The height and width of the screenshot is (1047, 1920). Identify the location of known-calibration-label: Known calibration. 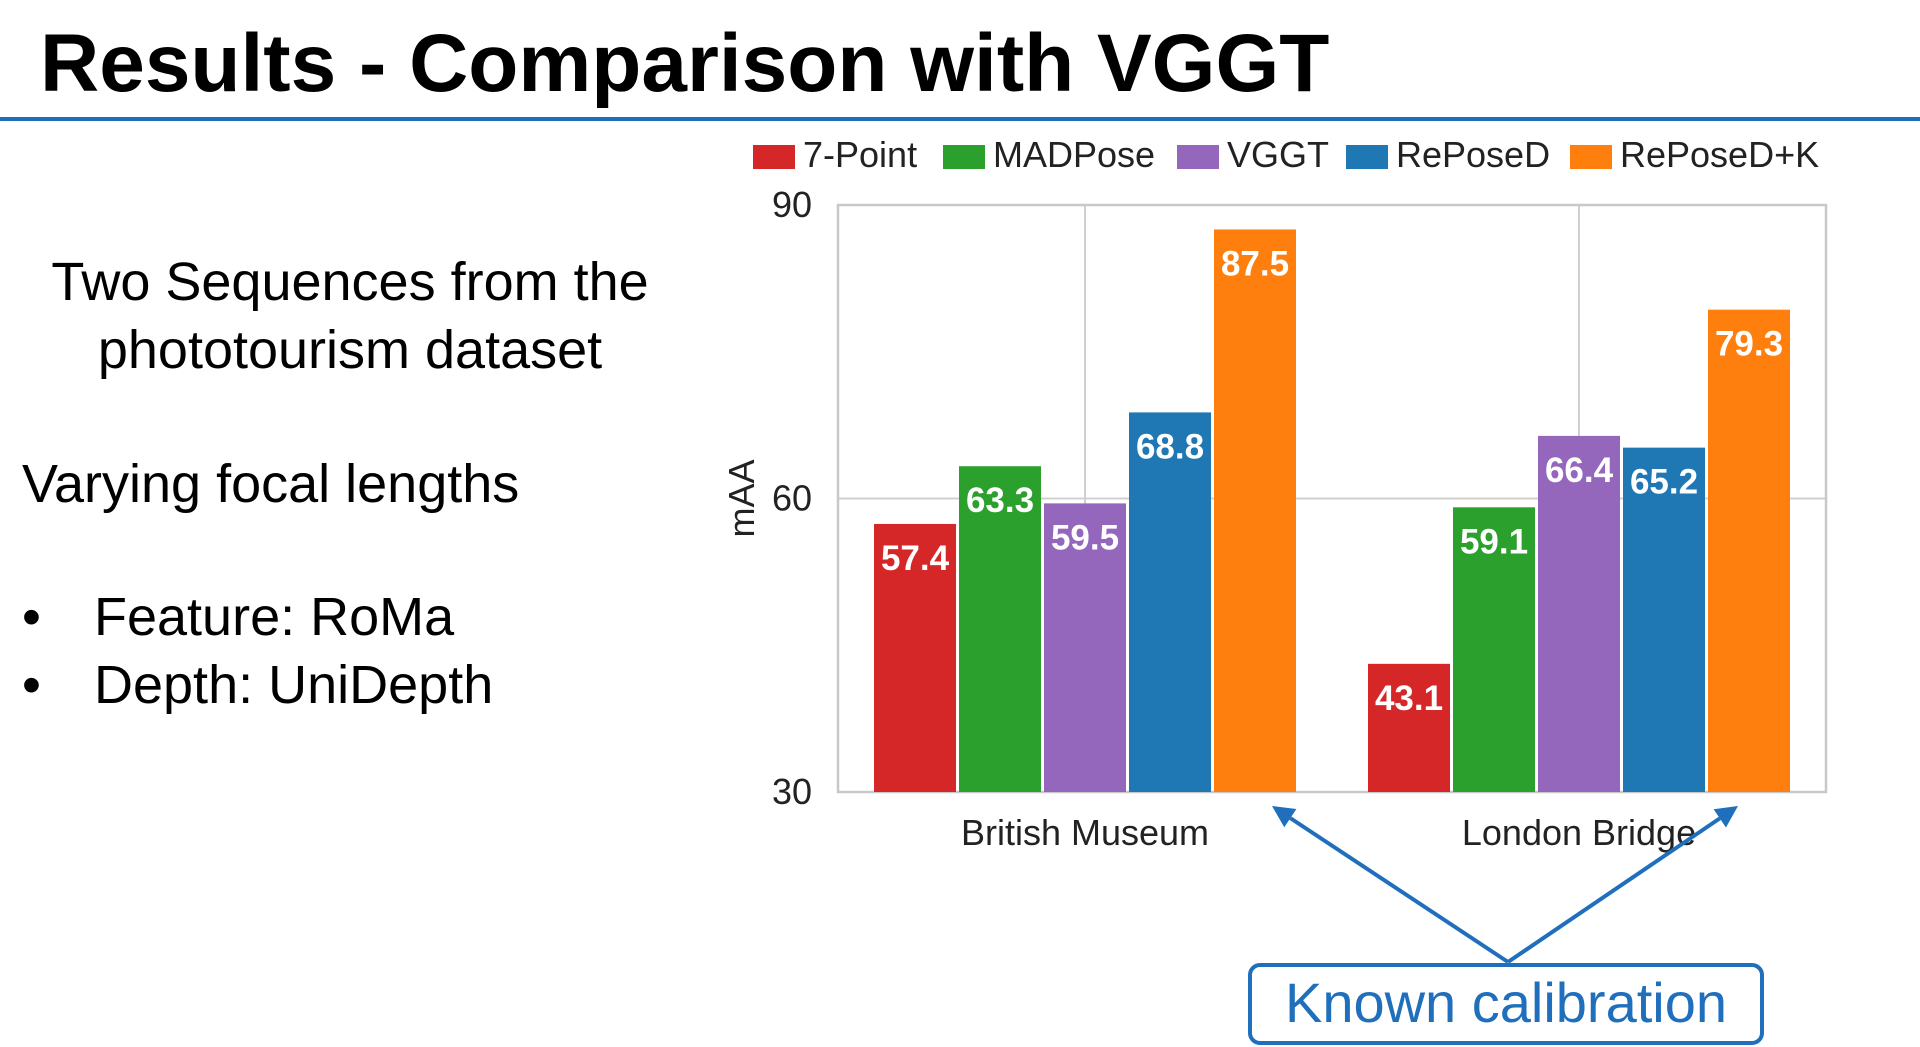
(1506, 1002).